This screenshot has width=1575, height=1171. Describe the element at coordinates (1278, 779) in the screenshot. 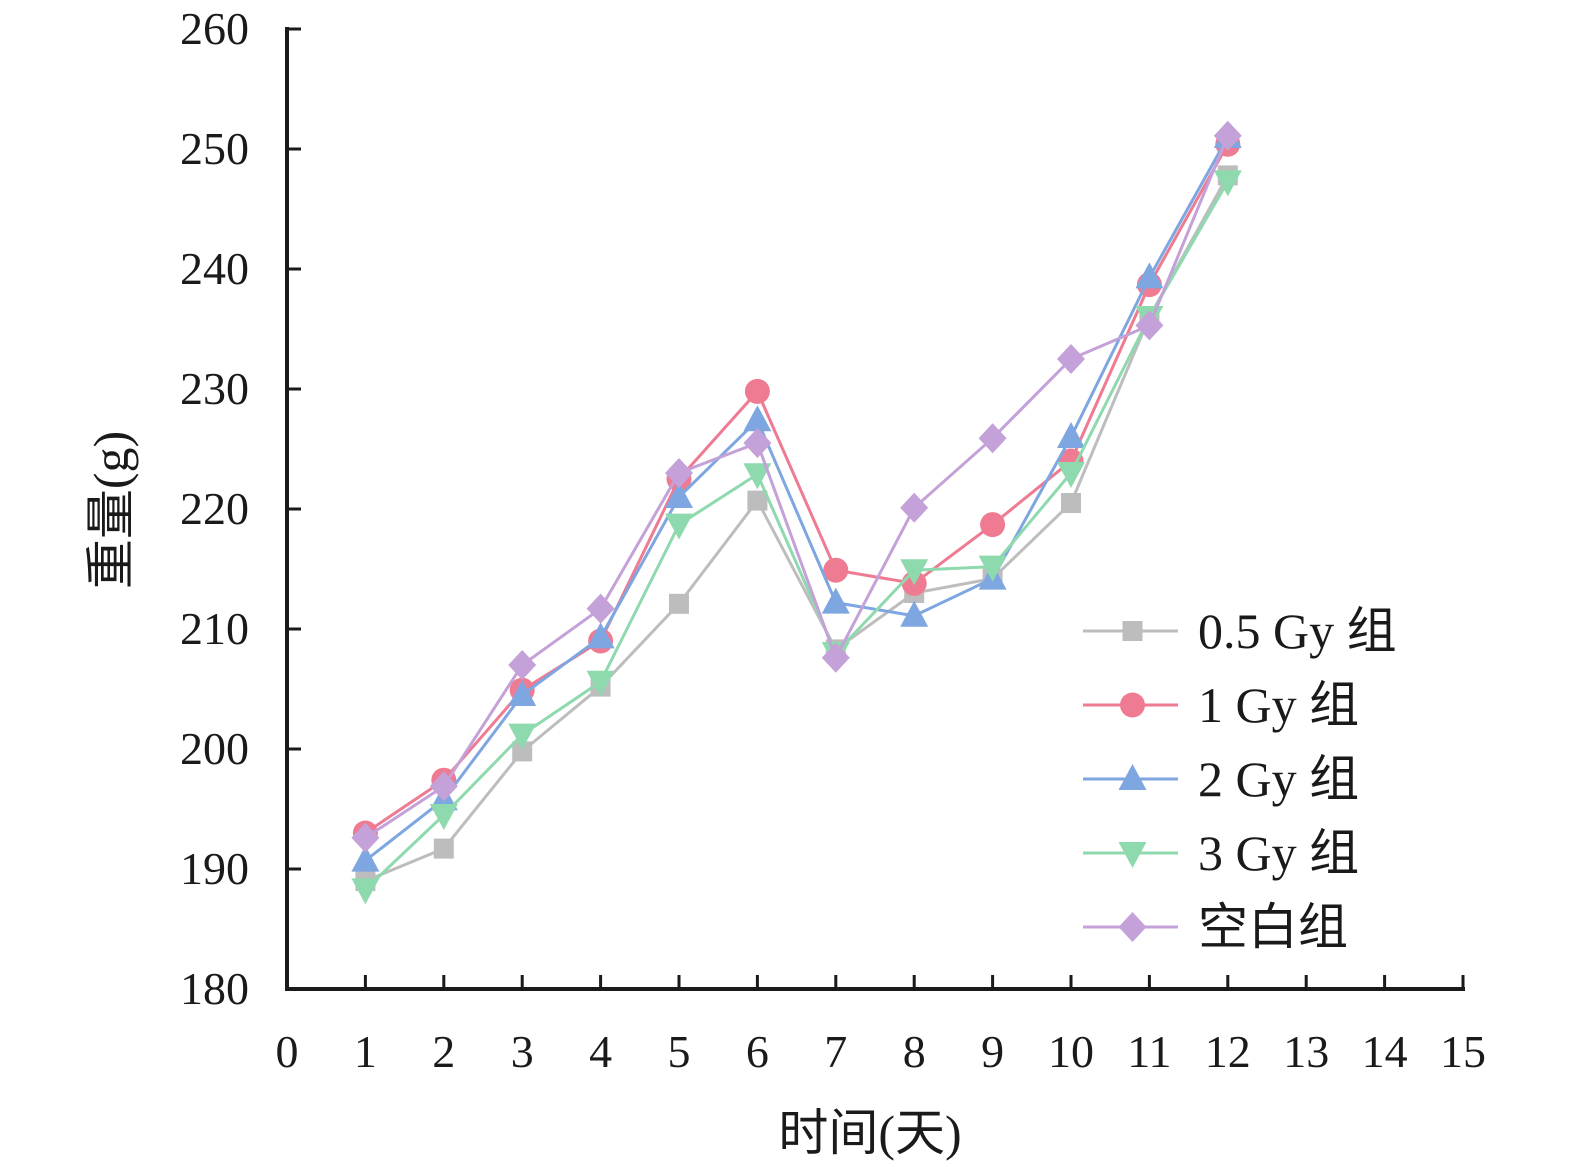

I see `legend-label: 2 Gy 组` at that location.